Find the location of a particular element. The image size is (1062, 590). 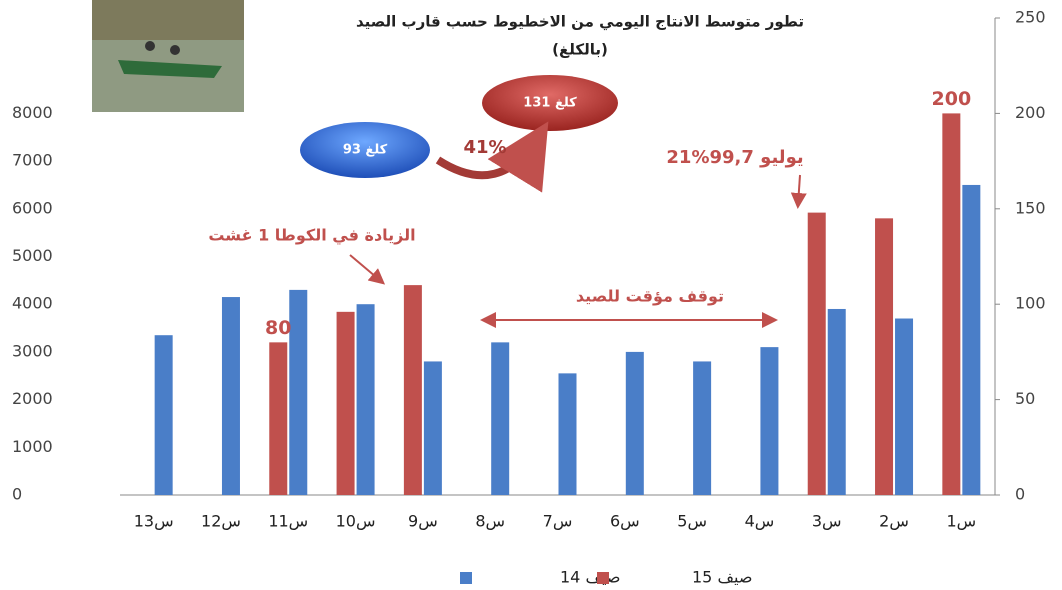

y-tick-label: 4000 is located at coordinates (32, 303).